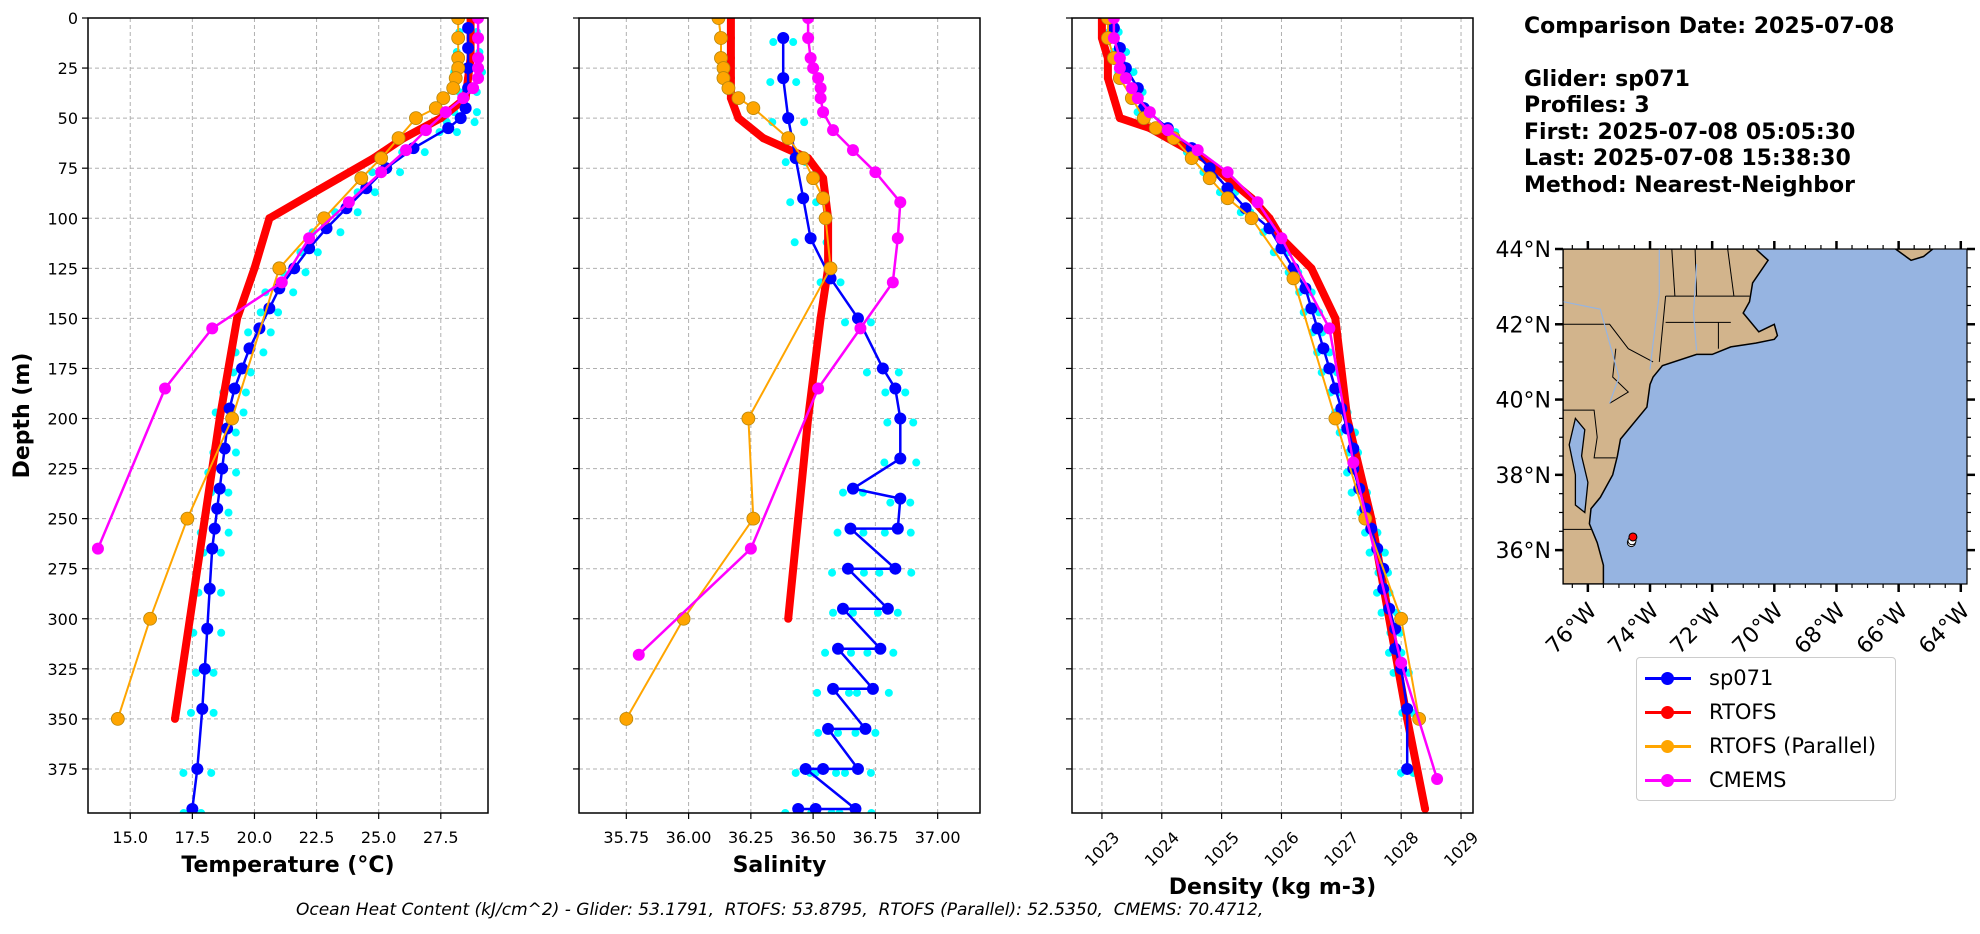  I want to click on map-content, so click(1749, 416).